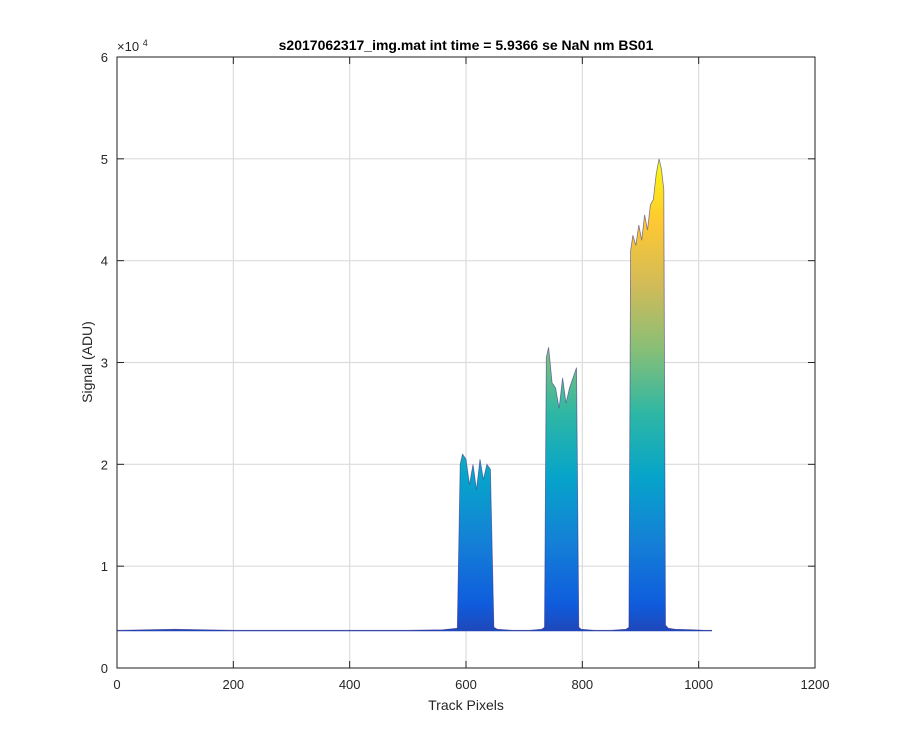  What do you see at coordinates (104, 261) in the screenshot?
I see `y-tick-label: 4` at bounding box center [104, 261].